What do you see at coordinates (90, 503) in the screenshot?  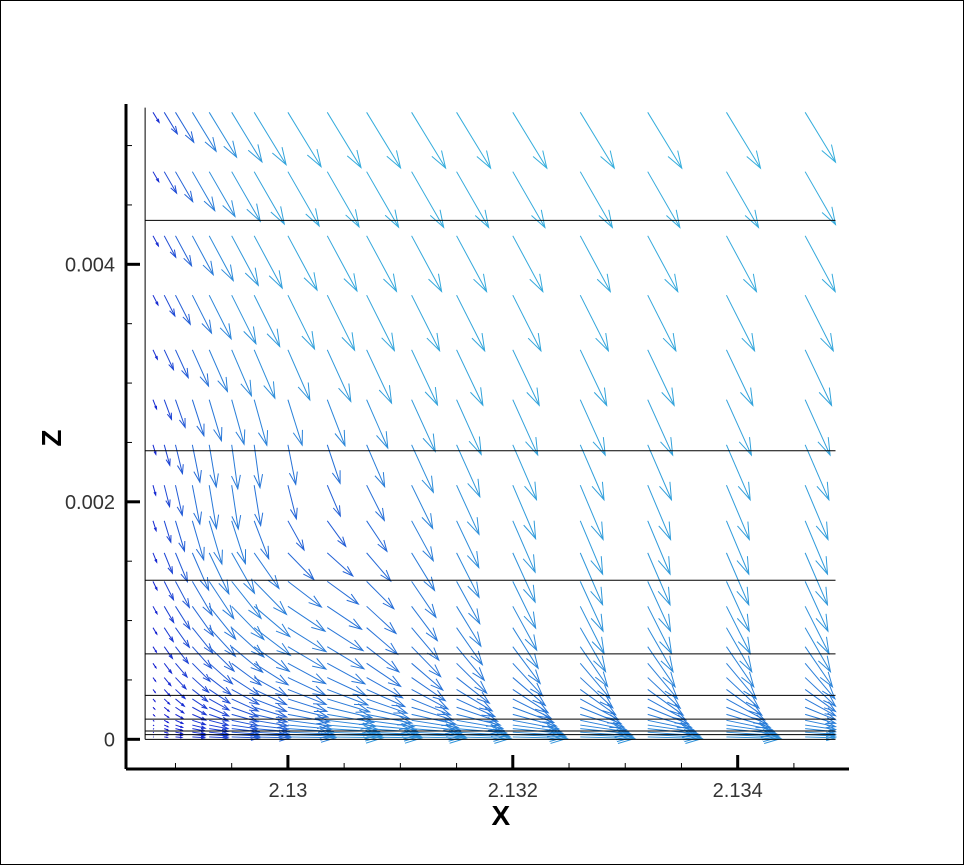 I see `y-tick-label: 0.002` at bounding box center [90, 503].